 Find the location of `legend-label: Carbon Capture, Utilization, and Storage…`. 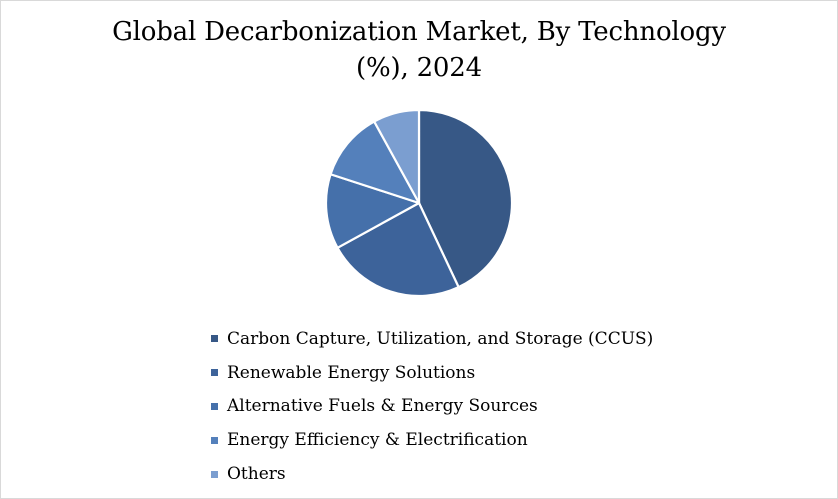

legend-label: Carbon Capture, Utilization, and Storage… is located at coordinates (440, 338).